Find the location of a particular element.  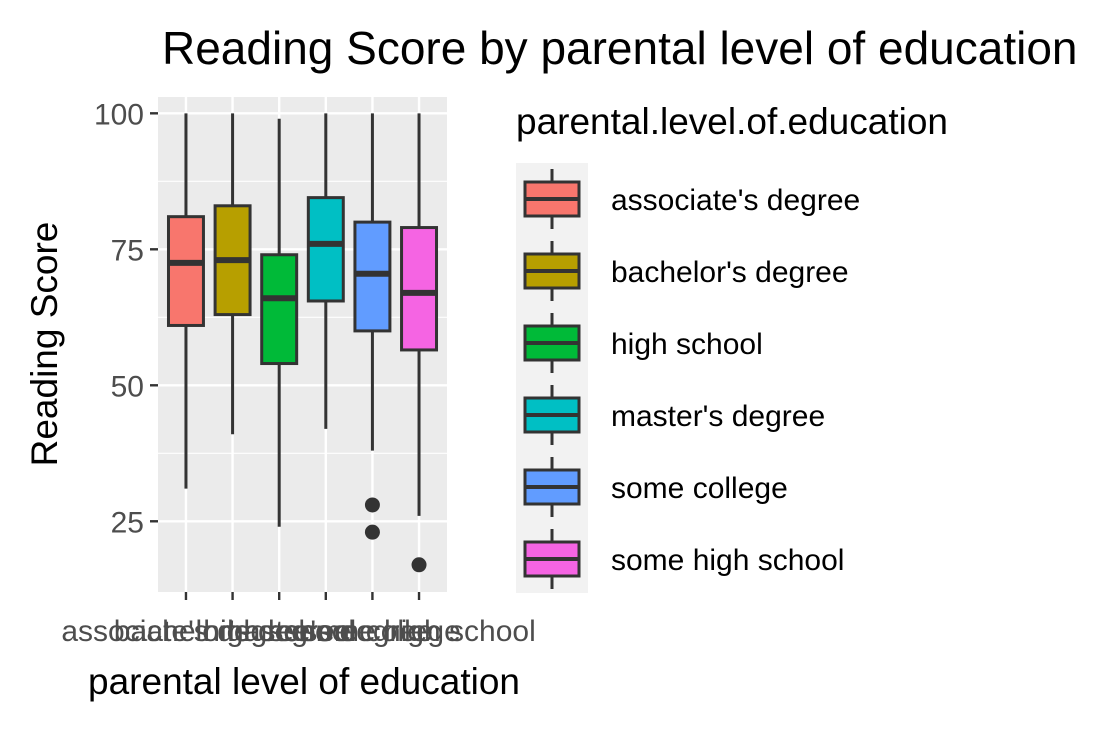

legend-label: associate's degree is located at coordinates (735, 200).